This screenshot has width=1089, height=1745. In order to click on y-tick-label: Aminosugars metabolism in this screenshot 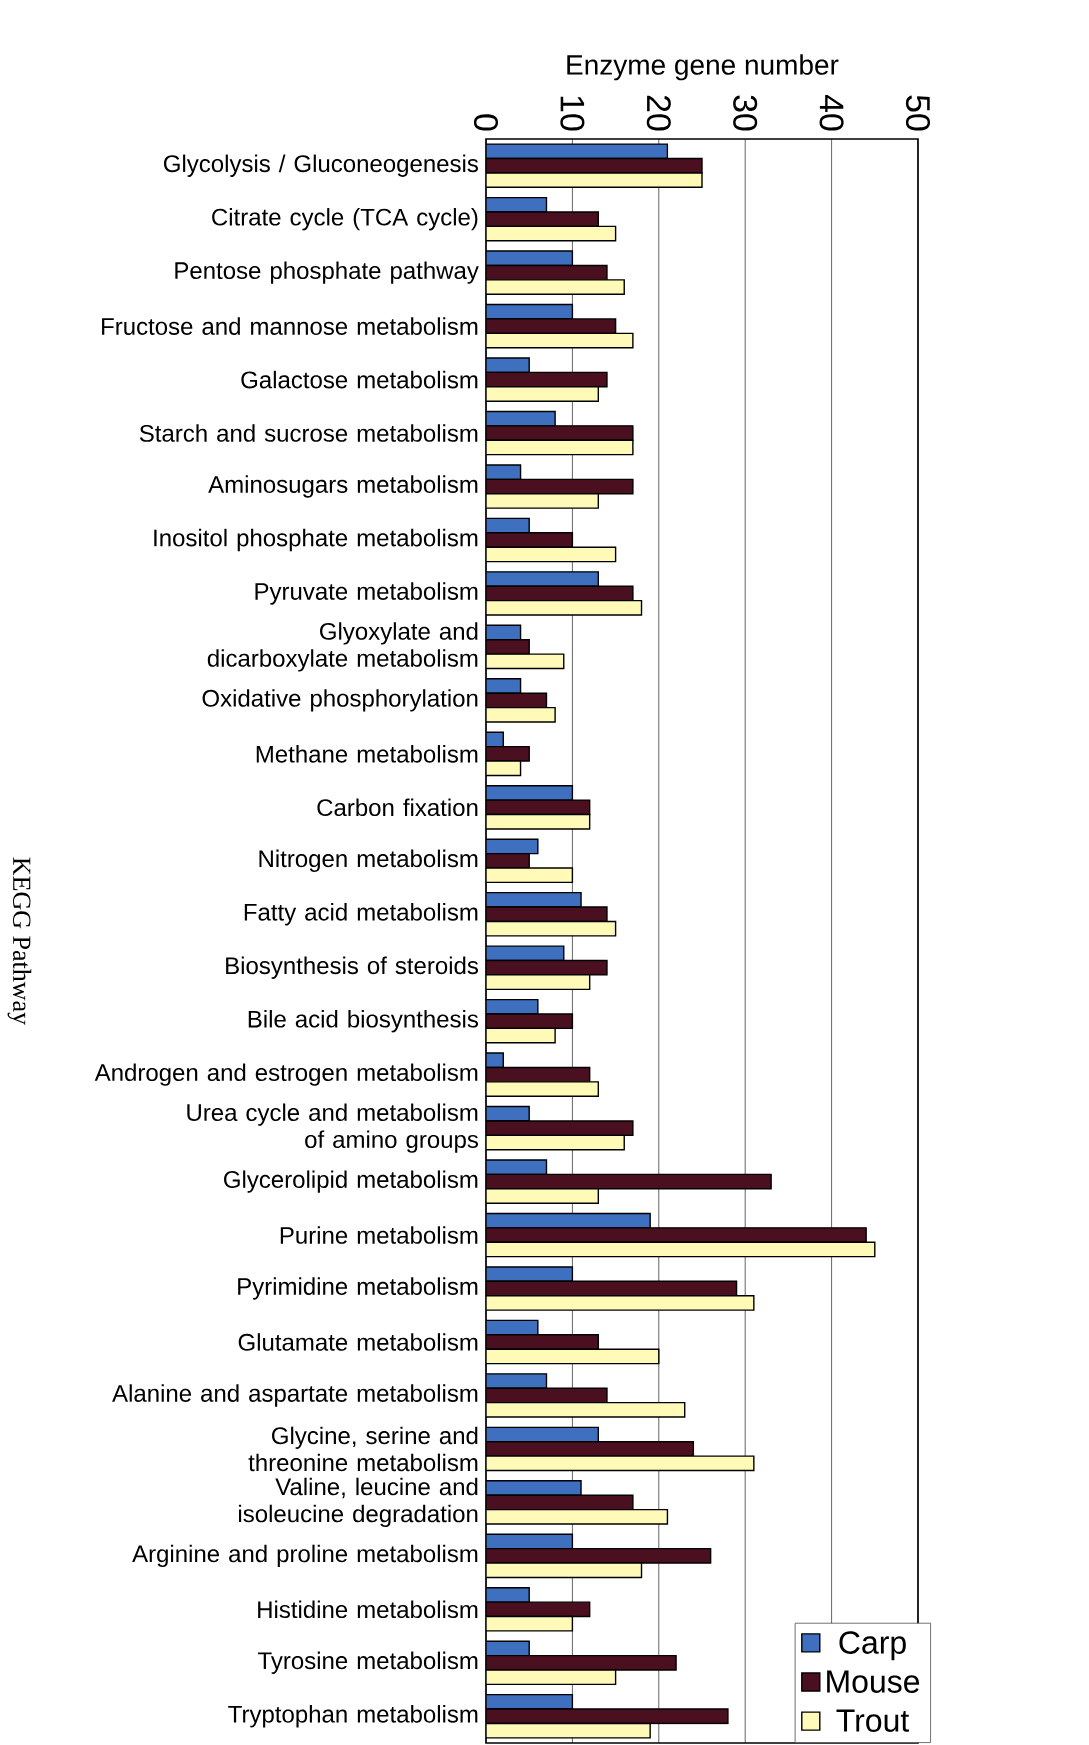, I will do `click(343, 486)`.